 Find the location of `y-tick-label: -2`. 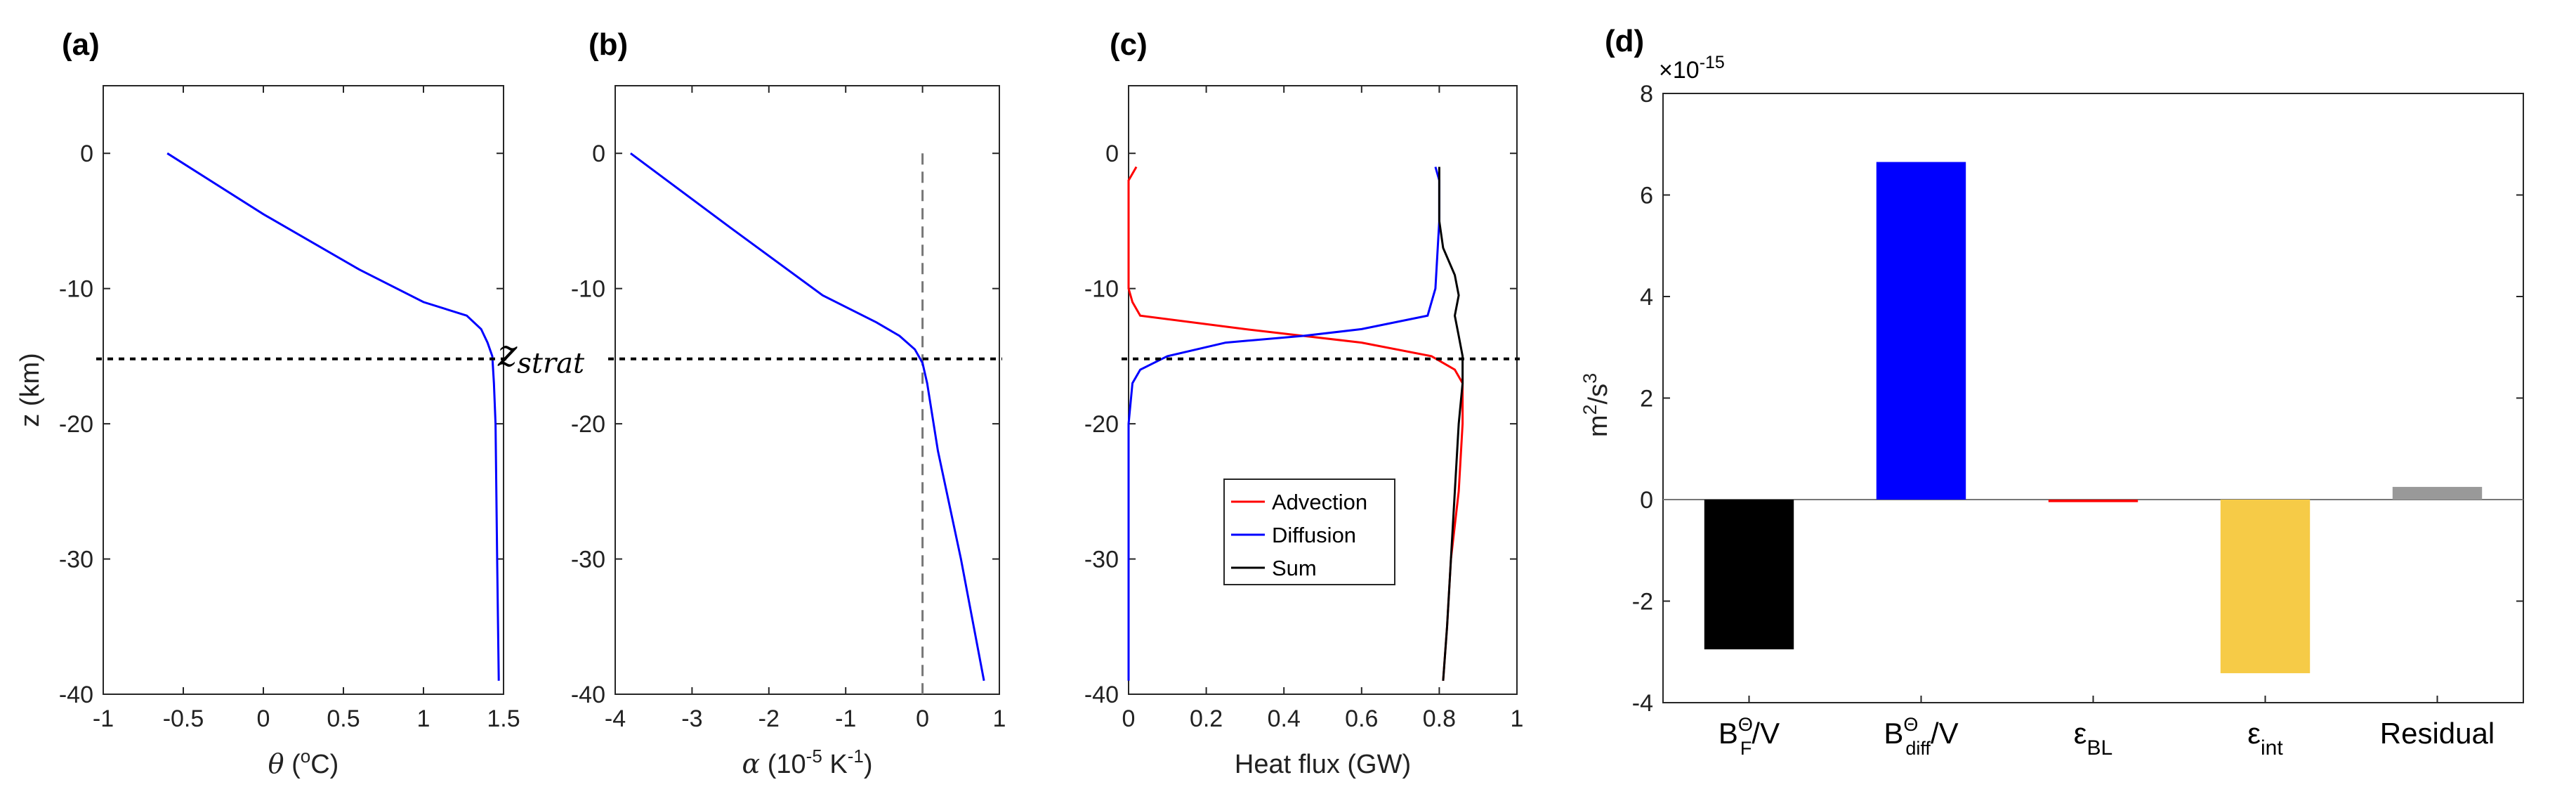

y-tick-label: -2 is located at coordinates (1642, 602).